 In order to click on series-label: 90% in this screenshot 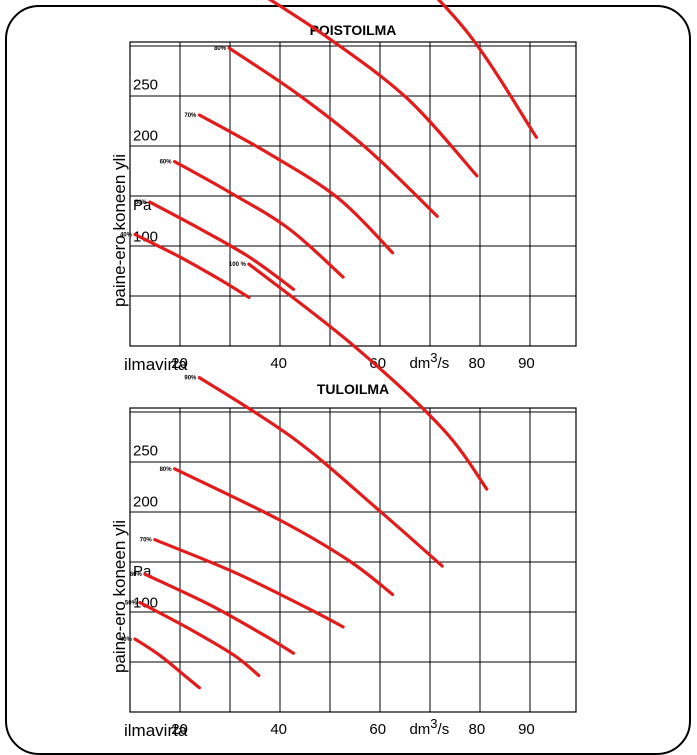, I will do `click(190, 379)`.